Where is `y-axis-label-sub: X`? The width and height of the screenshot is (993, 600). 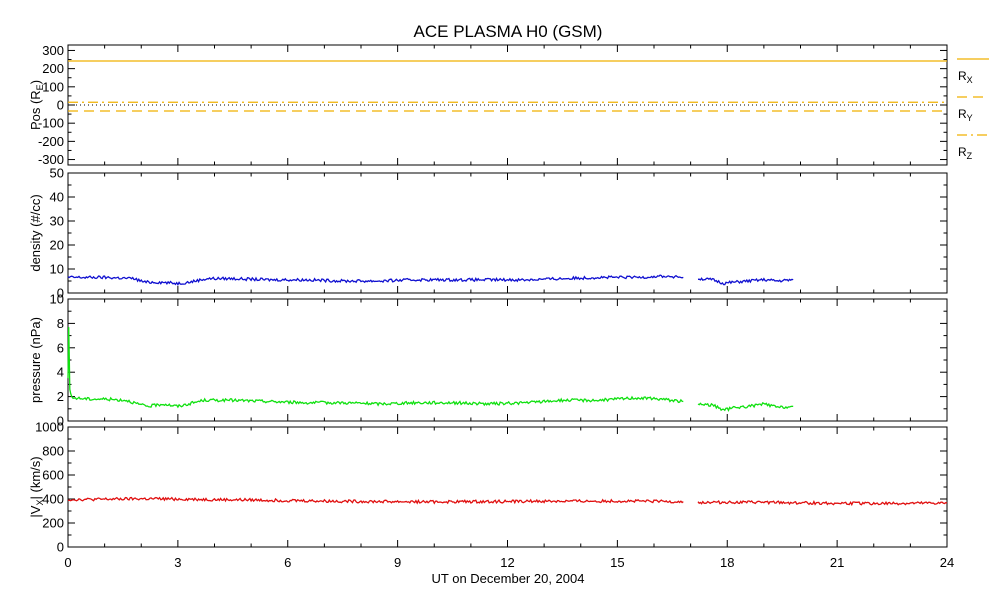
y-axis-label-sub: X is located at coordinates (40, 503).